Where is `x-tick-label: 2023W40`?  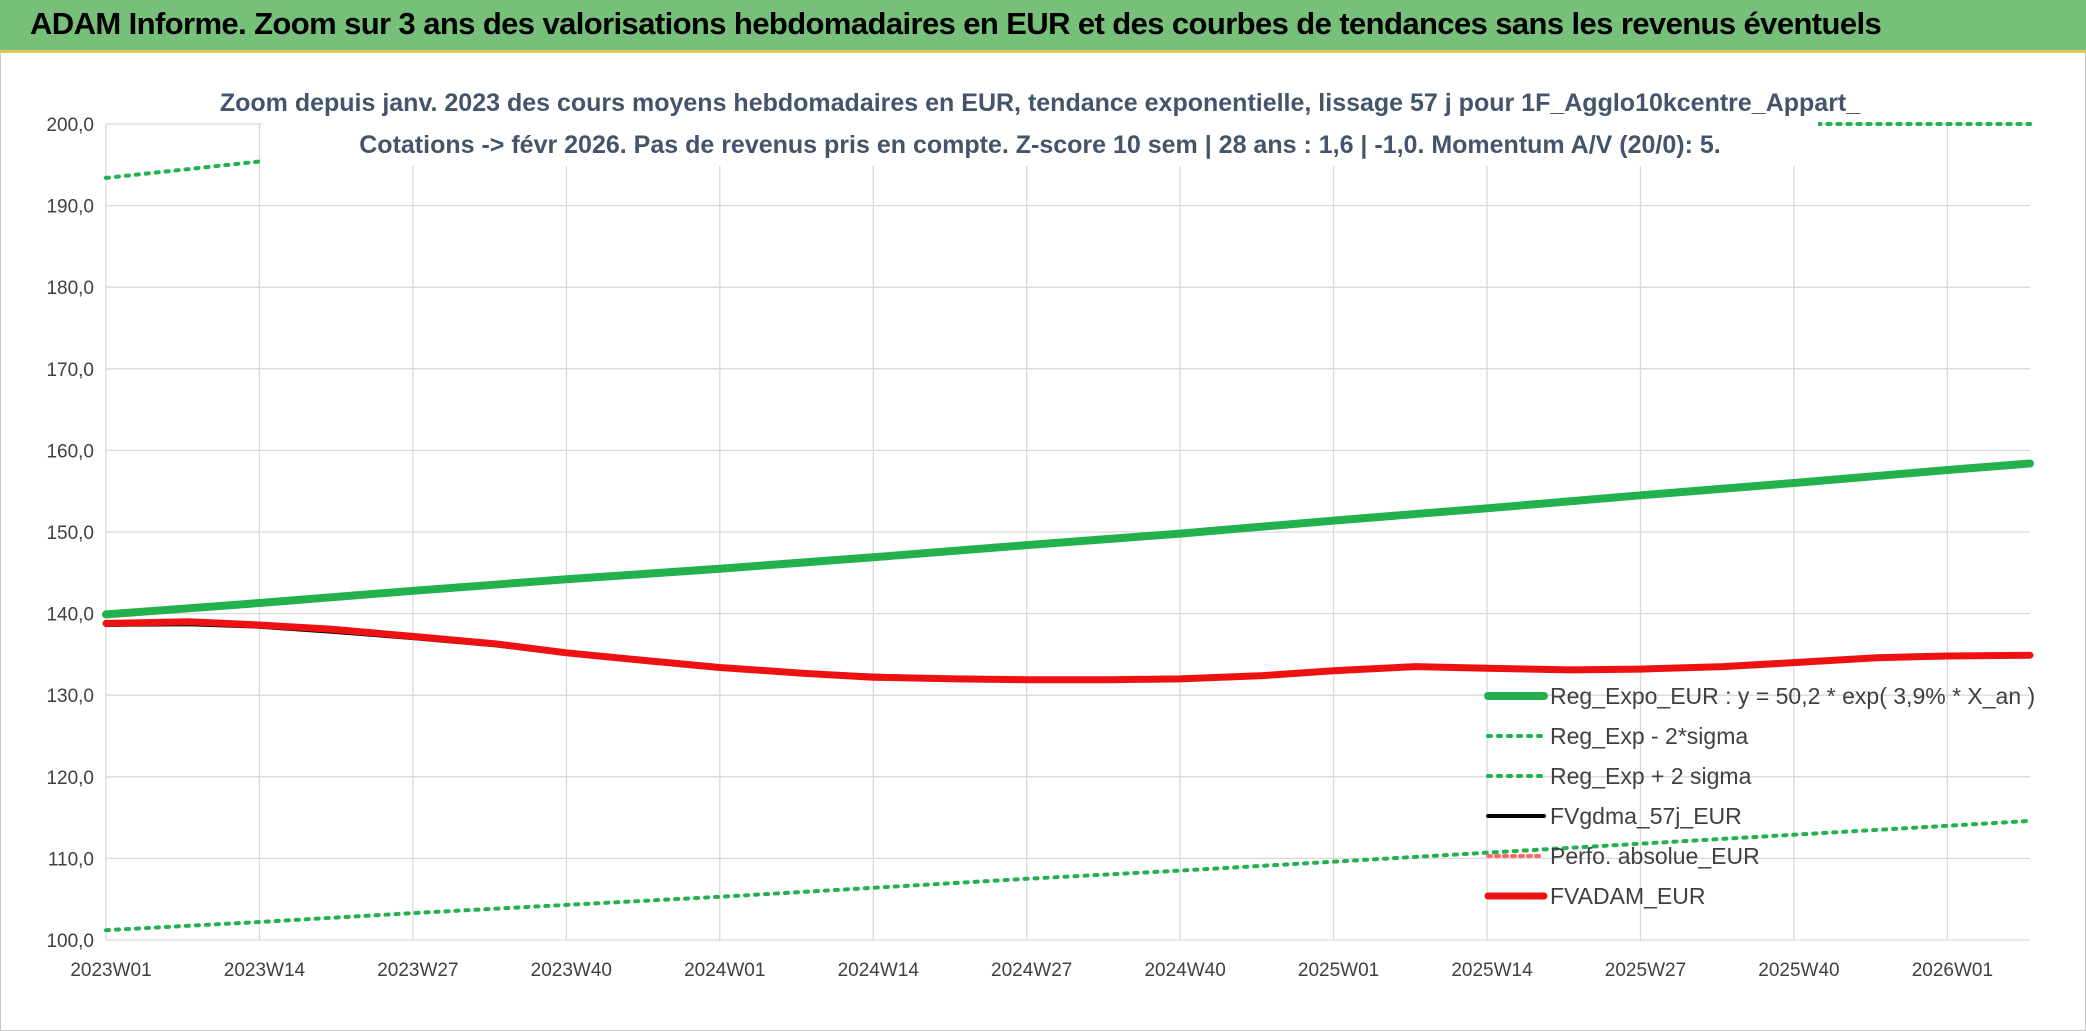
x-tick-label: 2023W40 is located at coordinates (571, 970).